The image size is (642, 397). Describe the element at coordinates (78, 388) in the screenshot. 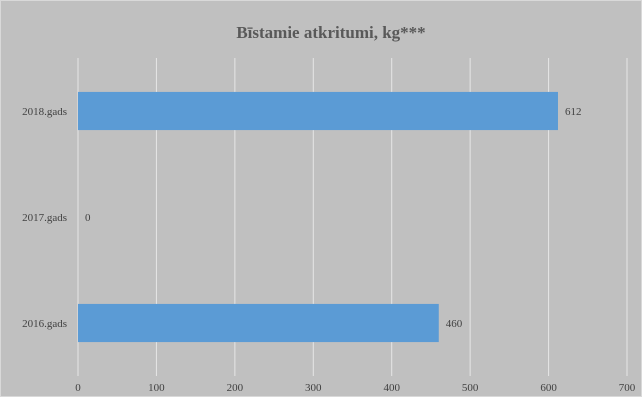

I see `x-tick-label: 0` at that location.